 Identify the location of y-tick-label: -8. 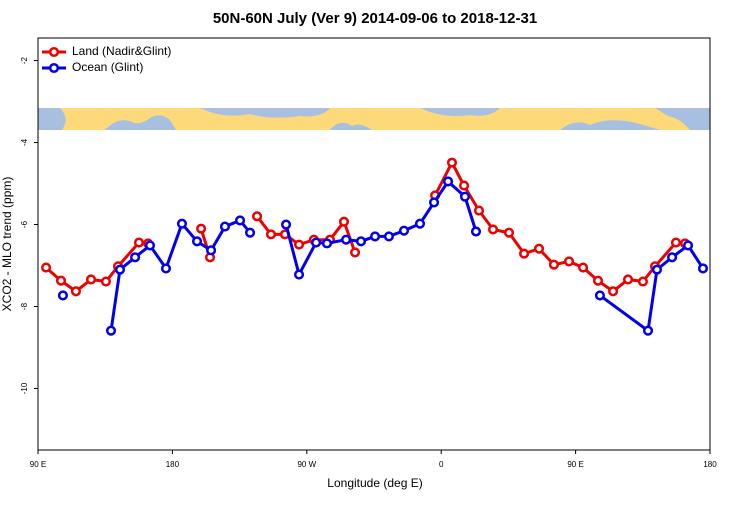
(24, 306).